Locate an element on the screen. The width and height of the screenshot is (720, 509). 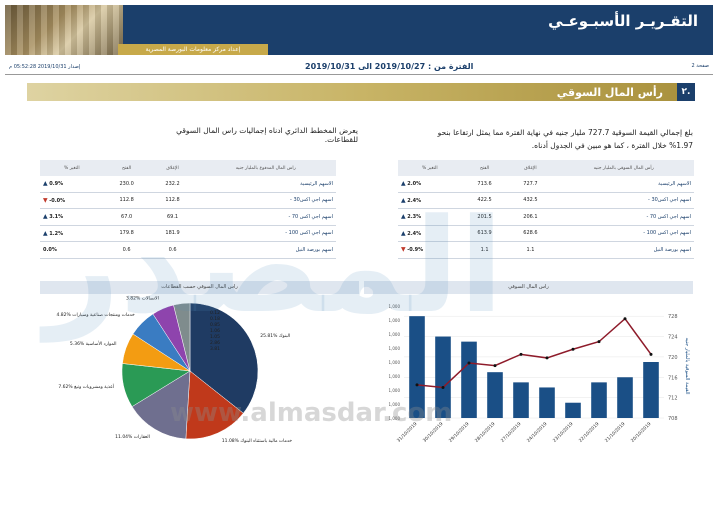
slice-label: 5.36% الموارد الأساسية is located at coordinates (93, 343).